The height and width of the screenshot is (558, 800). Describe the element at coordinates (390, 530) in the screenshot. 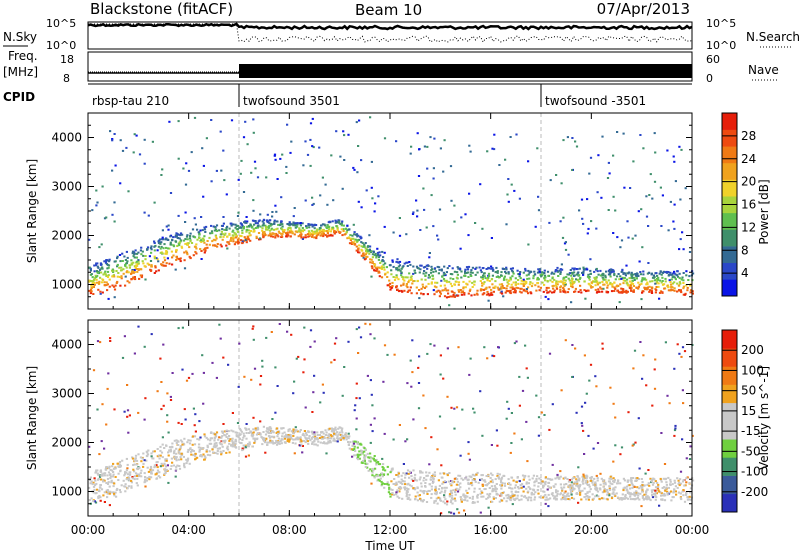

I see `x-tick-label: 12:00` at that location.